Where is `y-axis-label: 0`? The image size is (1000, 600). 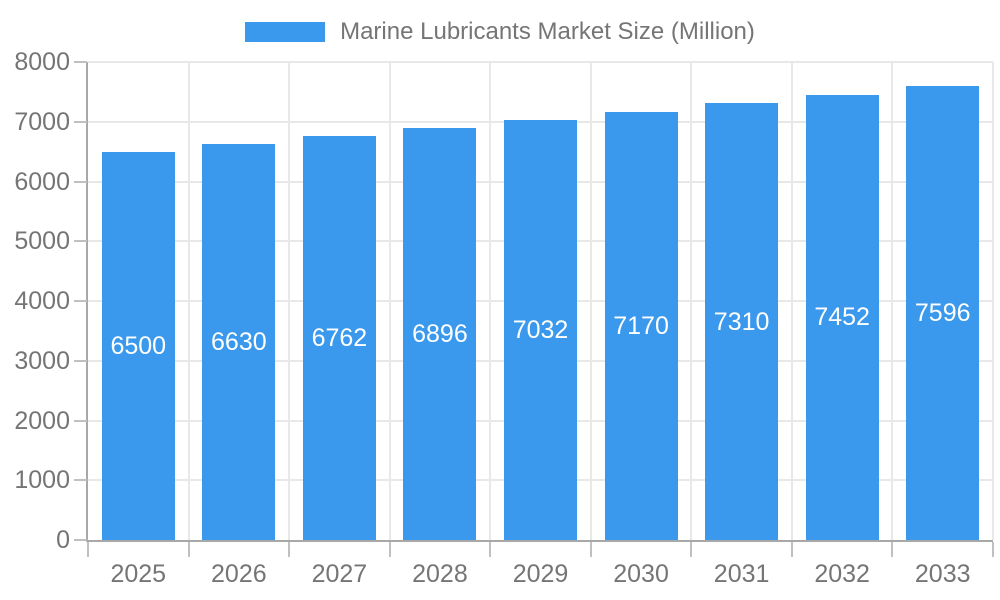 y-axis-label: 0 is located at coordinates (63, 540).